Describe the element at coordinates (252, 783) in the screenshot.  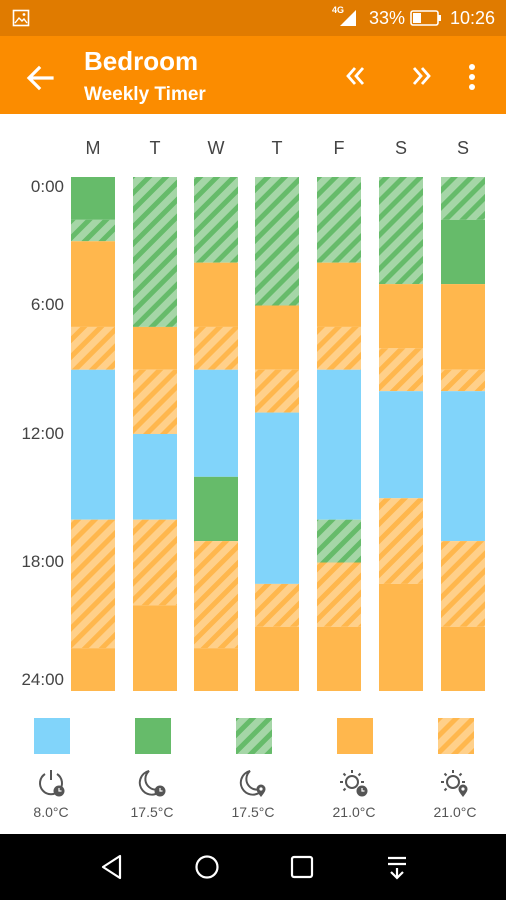
I see `moon-location-icon` at that location.